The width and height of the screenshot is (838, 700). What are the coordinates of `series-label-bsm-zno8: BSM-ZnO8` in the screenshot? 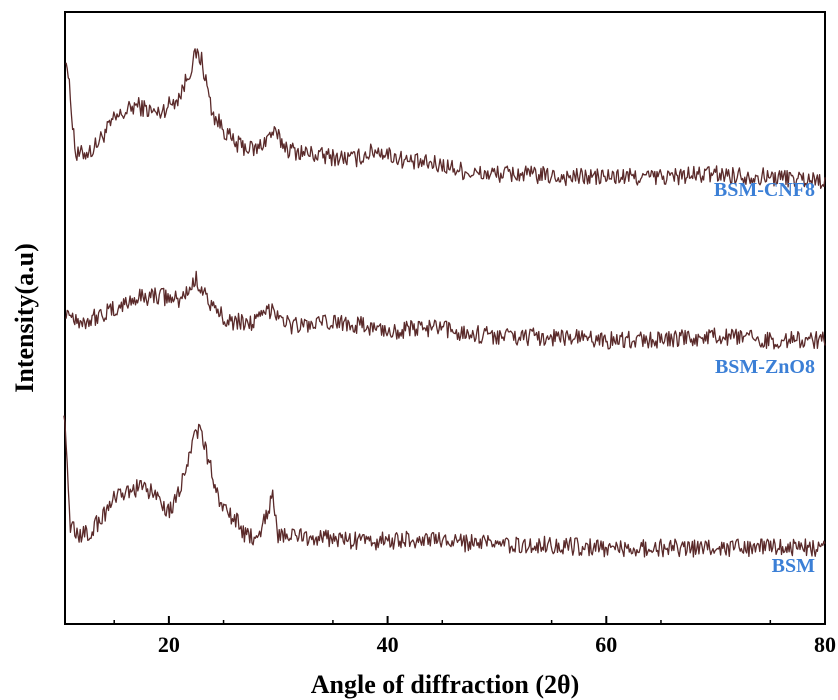 It's located at (765, 367).